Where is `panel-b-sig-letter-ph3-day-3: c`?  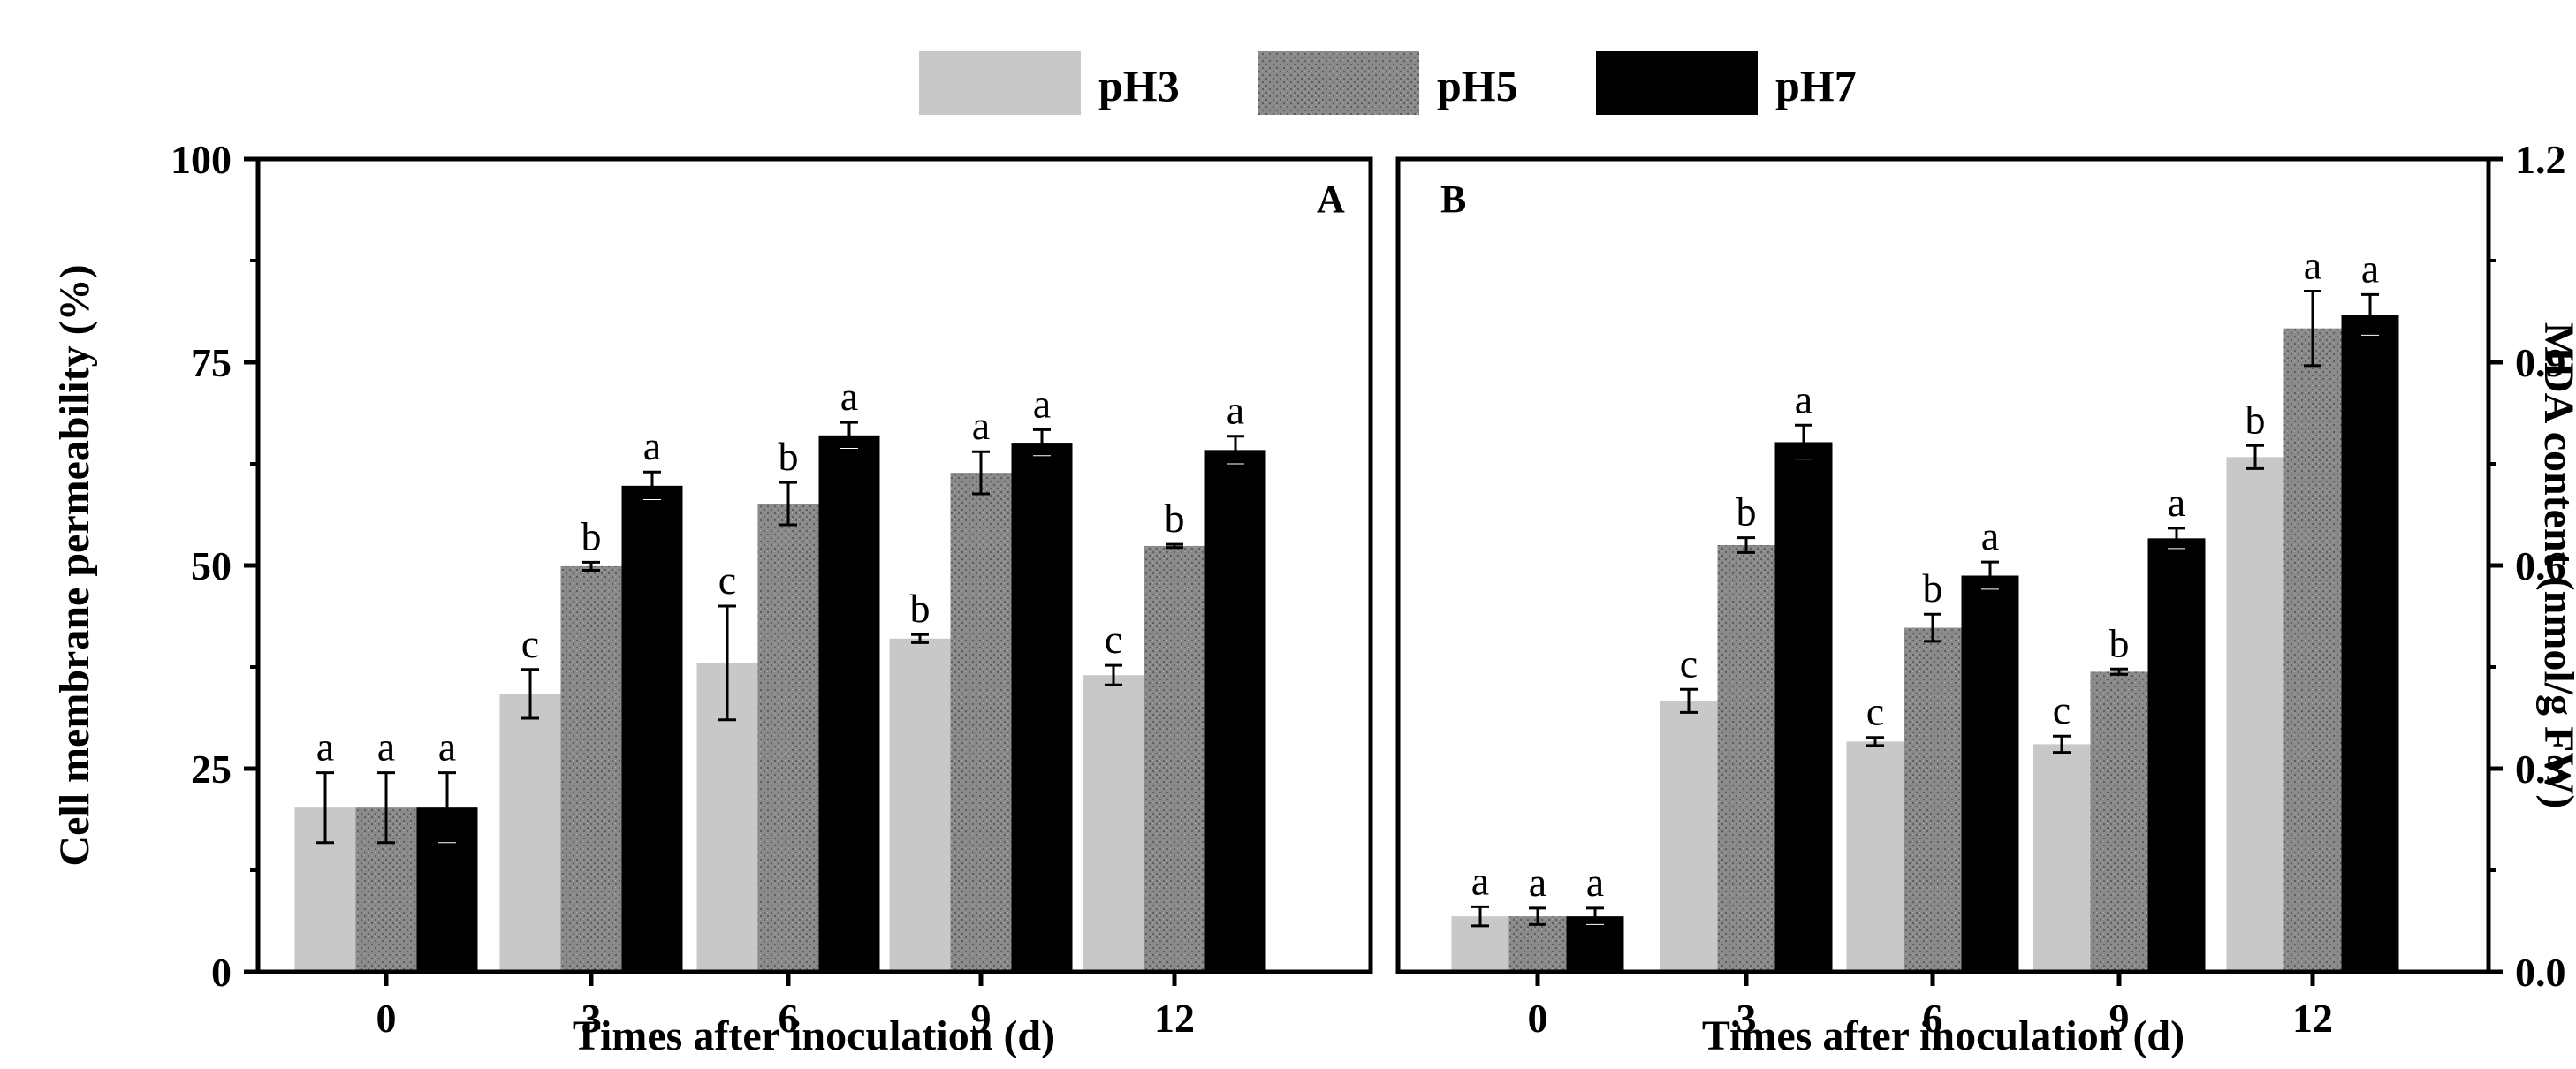 panel-b-sig-letter-ph3-day-3: c is located at coordinates (1689, 663).